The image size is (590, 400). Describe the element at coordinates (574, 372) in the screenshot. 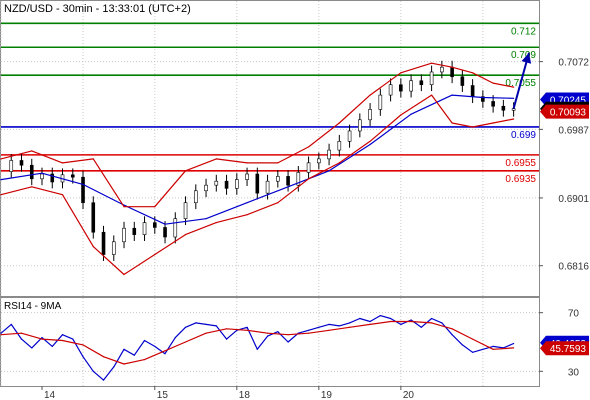

I see `rsi-y-tick-label: 30` at that location.